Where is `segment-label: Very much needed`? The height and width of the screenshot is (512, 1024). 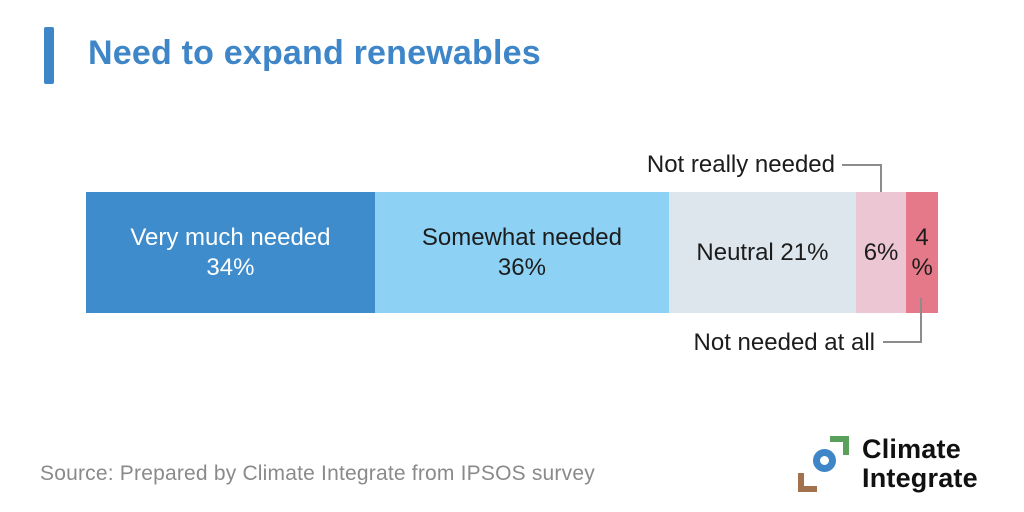 segment-label: Very much needed is located at coordinates (230, 237).